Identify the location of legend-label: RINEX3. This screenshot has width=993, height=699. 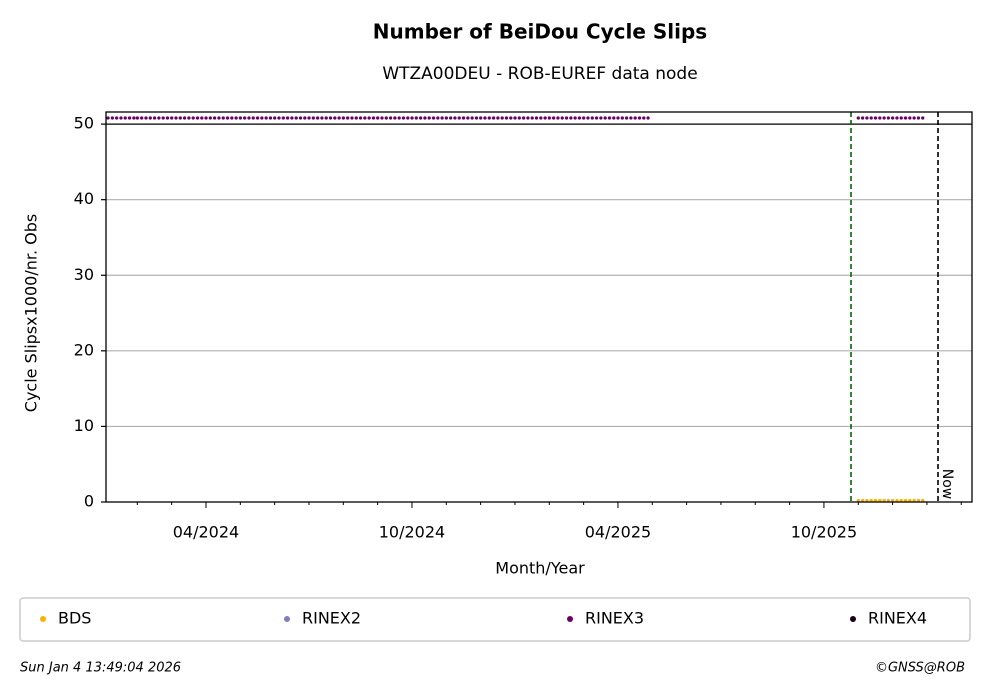
(614, 618).